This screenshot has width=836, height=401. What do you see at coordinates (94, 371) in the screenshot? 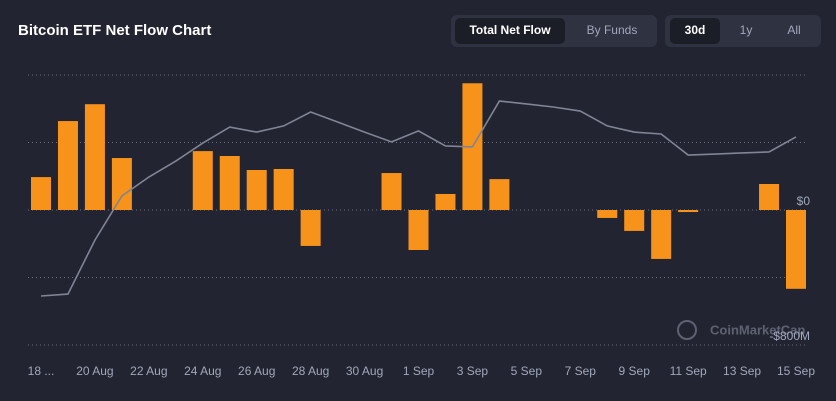
I see `x-tick-label: 20 Aug` at bounding box center [94, 371].